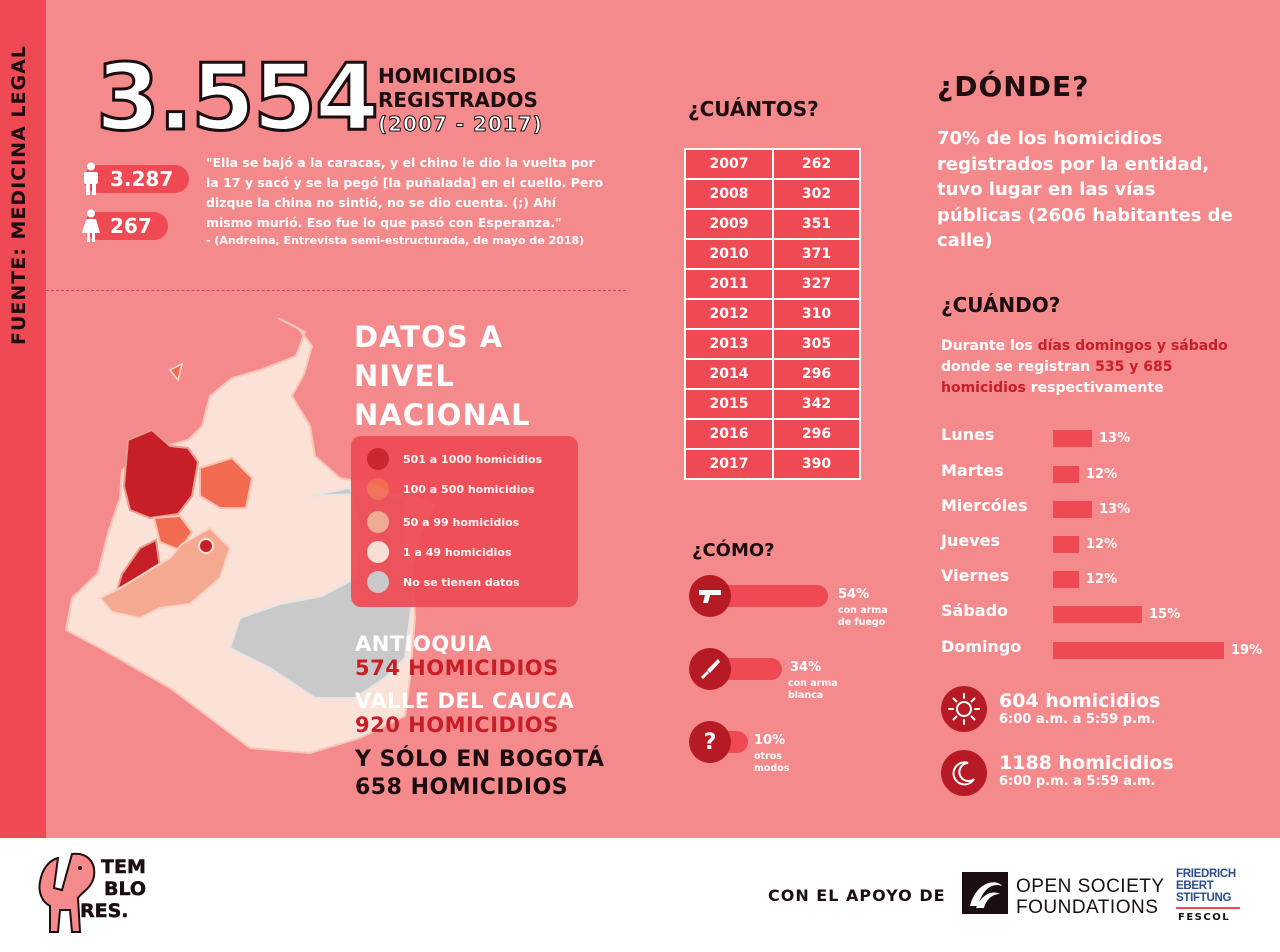 This screenshot has height=952, width=1280. What do you see at coordinates (729, 464) in the screenshot?
I see `year-cell: 2017` at bounding box center [729, 464].